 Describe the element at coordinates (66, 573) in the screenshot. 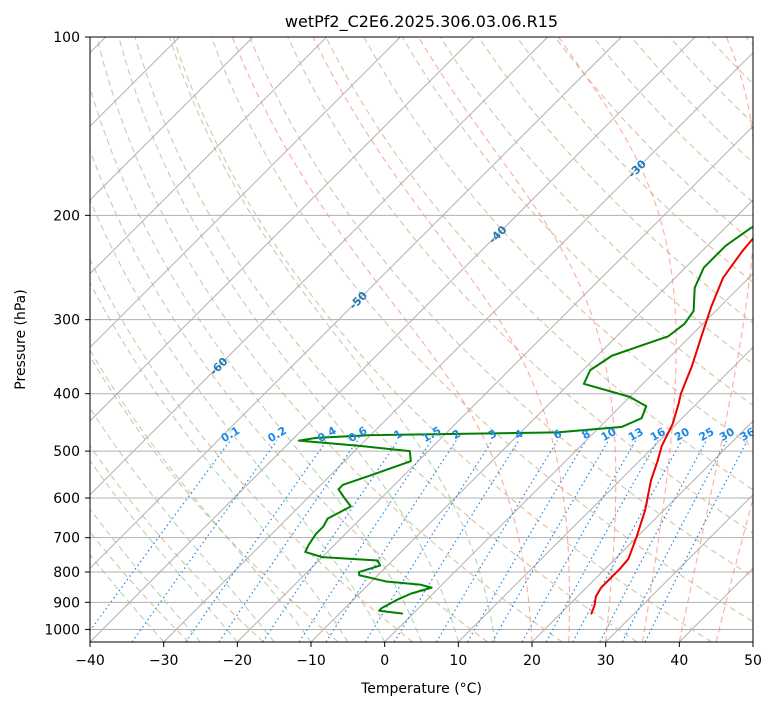

I see `y-tick-label: 800` at that location.